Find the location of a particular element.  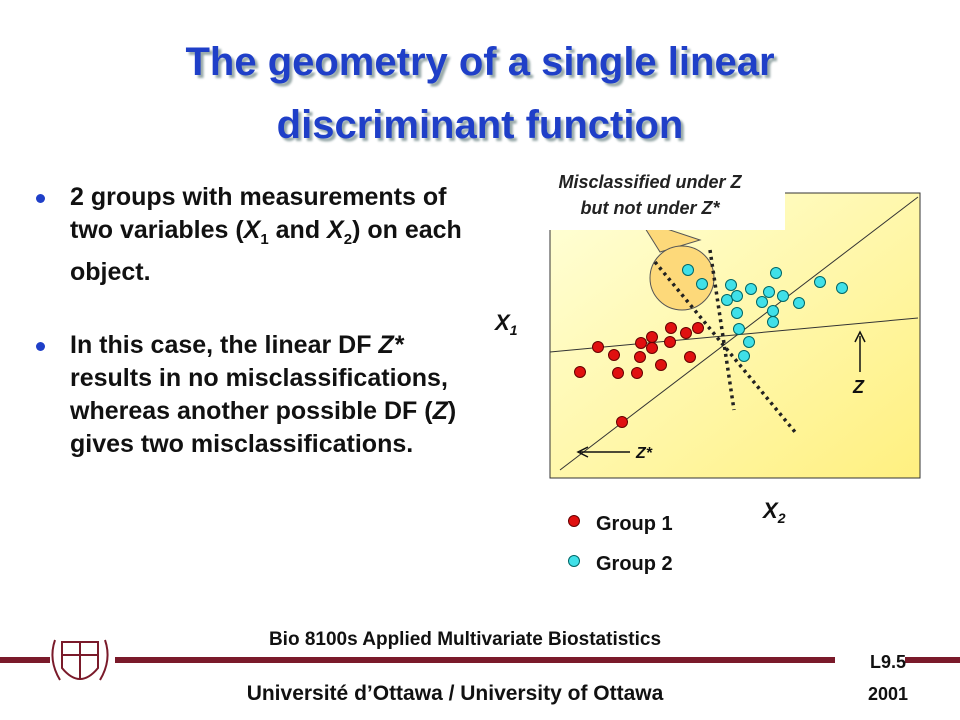

x1-label: X1 is located at coordinates (505, 324).